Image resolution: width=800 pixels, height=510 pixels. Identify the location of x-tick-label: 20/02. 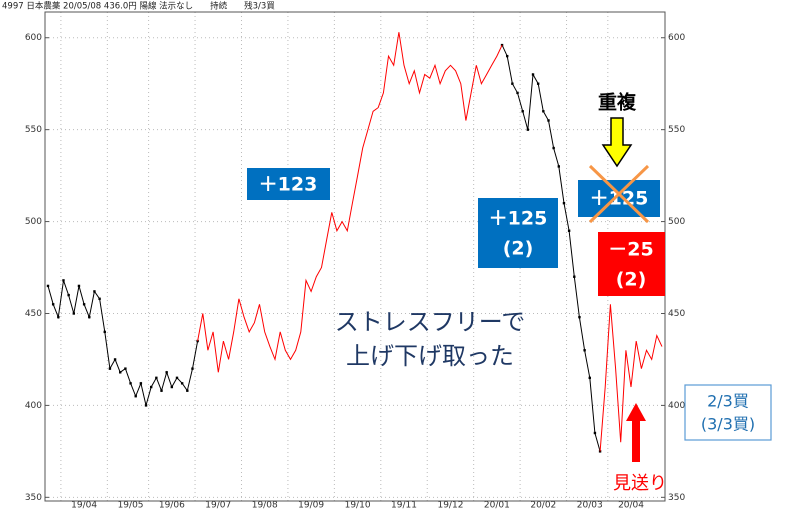
(543, 505).